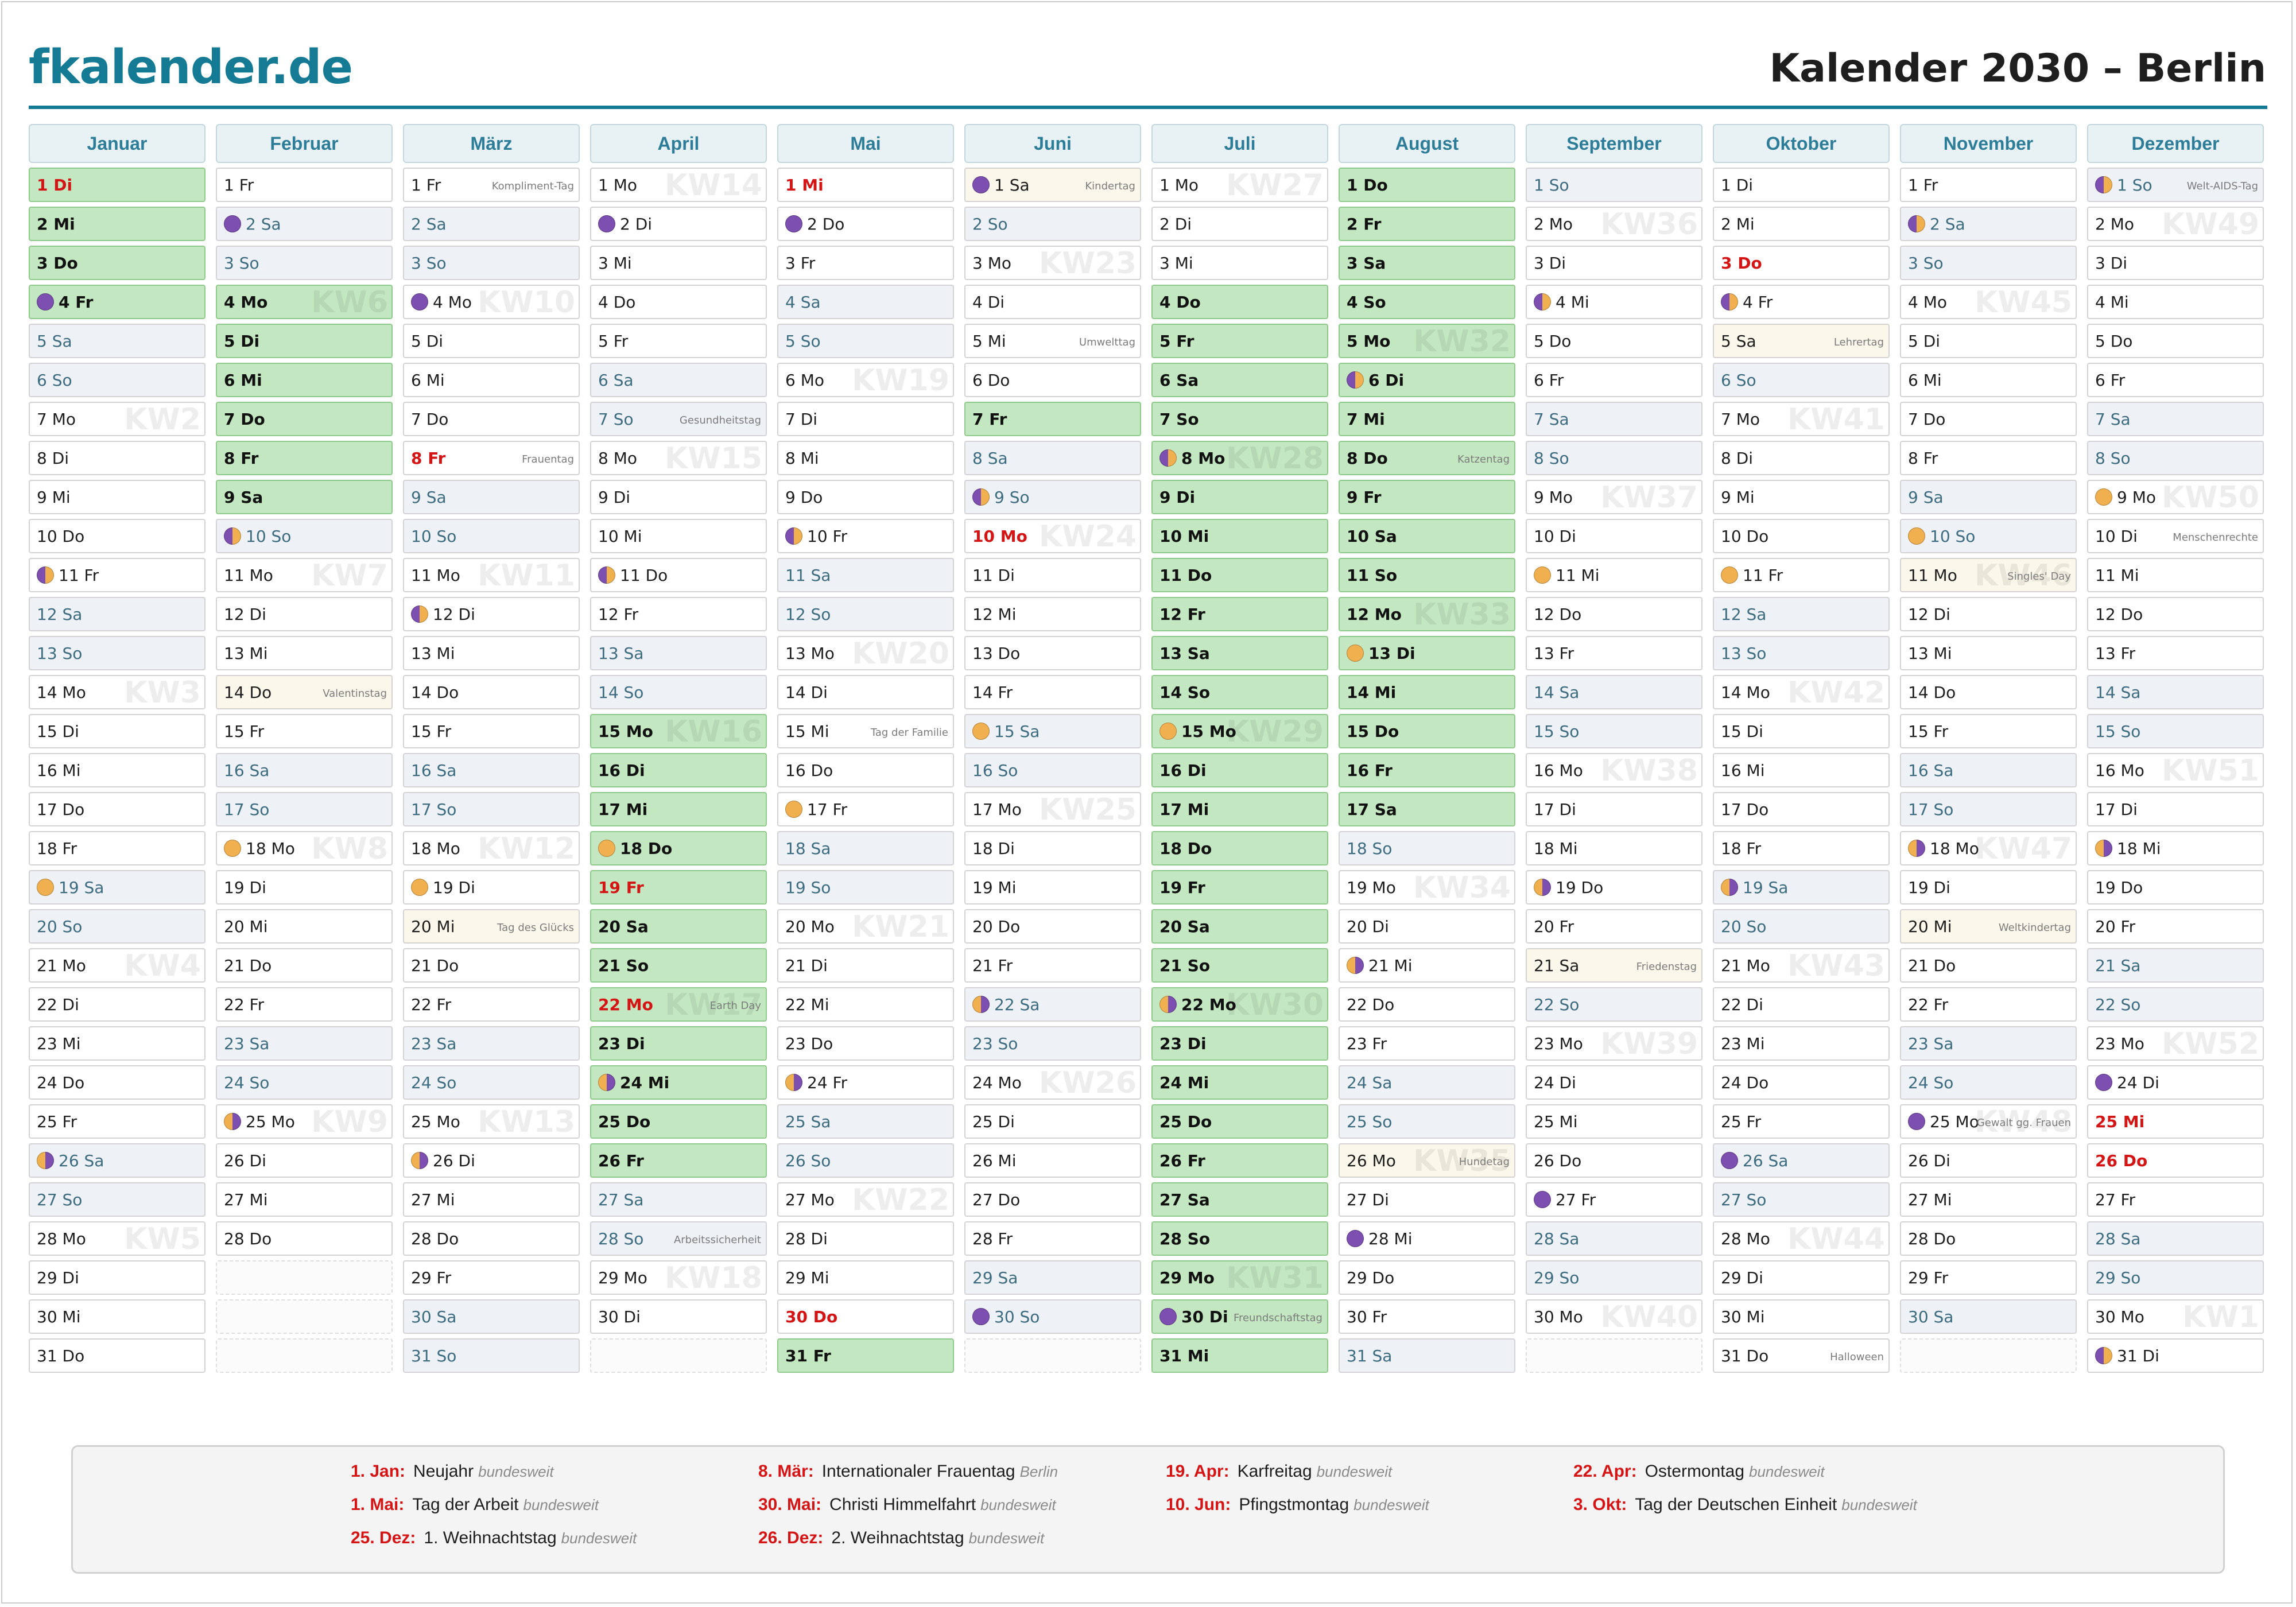  What do you see at coordinates (491, 1278) in the screenshot?
I see `day-cell: 29 Fr` at bounding box center [491, 1278].